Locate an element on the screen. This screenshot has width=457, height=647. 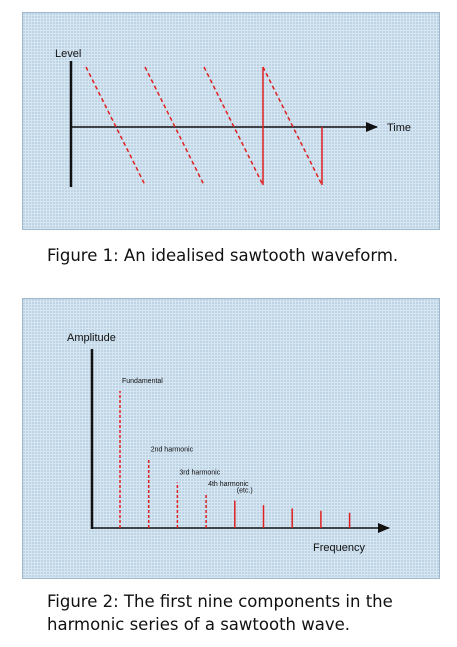
amplitude-axis-label: Amplitude is located at coordinates (91, 338).